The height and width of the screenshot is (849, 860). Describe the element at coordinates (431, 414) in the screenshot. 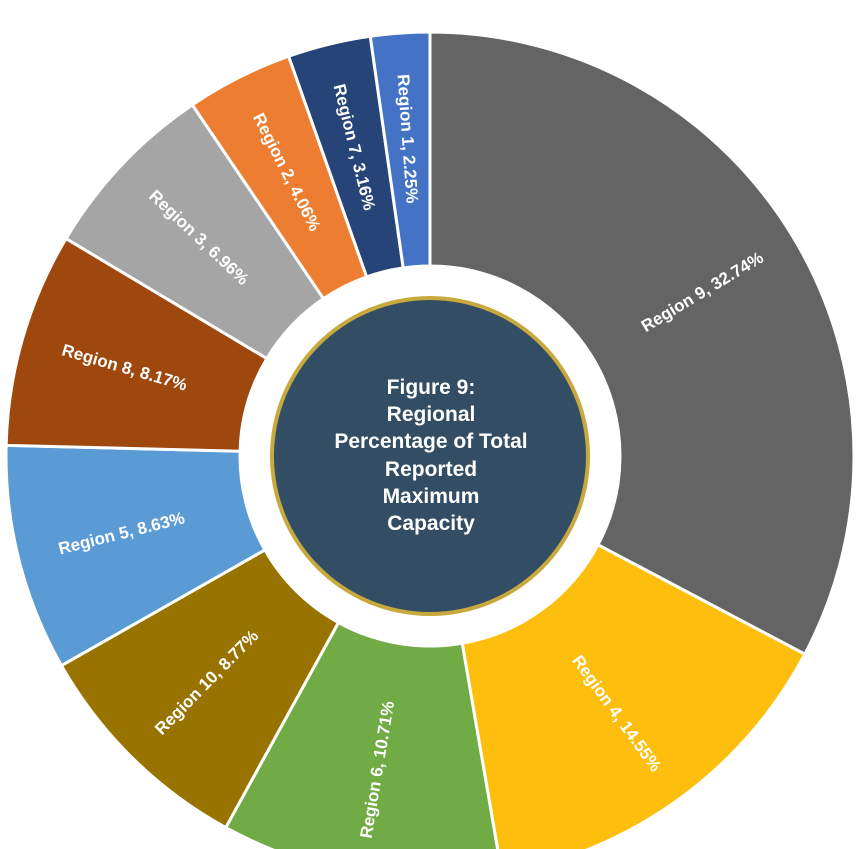

I see `chart-title-line: Regional` at that location.